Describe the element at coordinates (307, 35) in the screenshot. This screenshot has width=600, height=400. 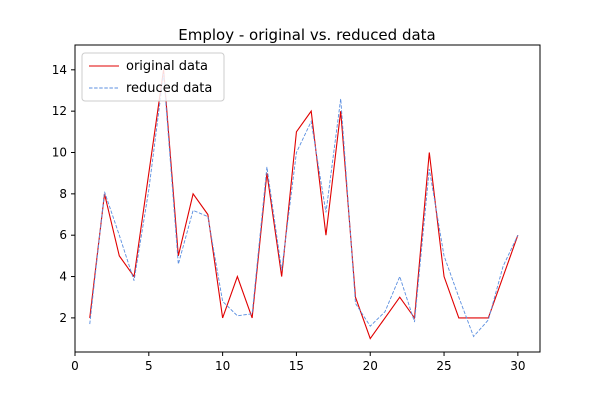
I see `chart-title: Employ - original vs. reduced data` at that location.